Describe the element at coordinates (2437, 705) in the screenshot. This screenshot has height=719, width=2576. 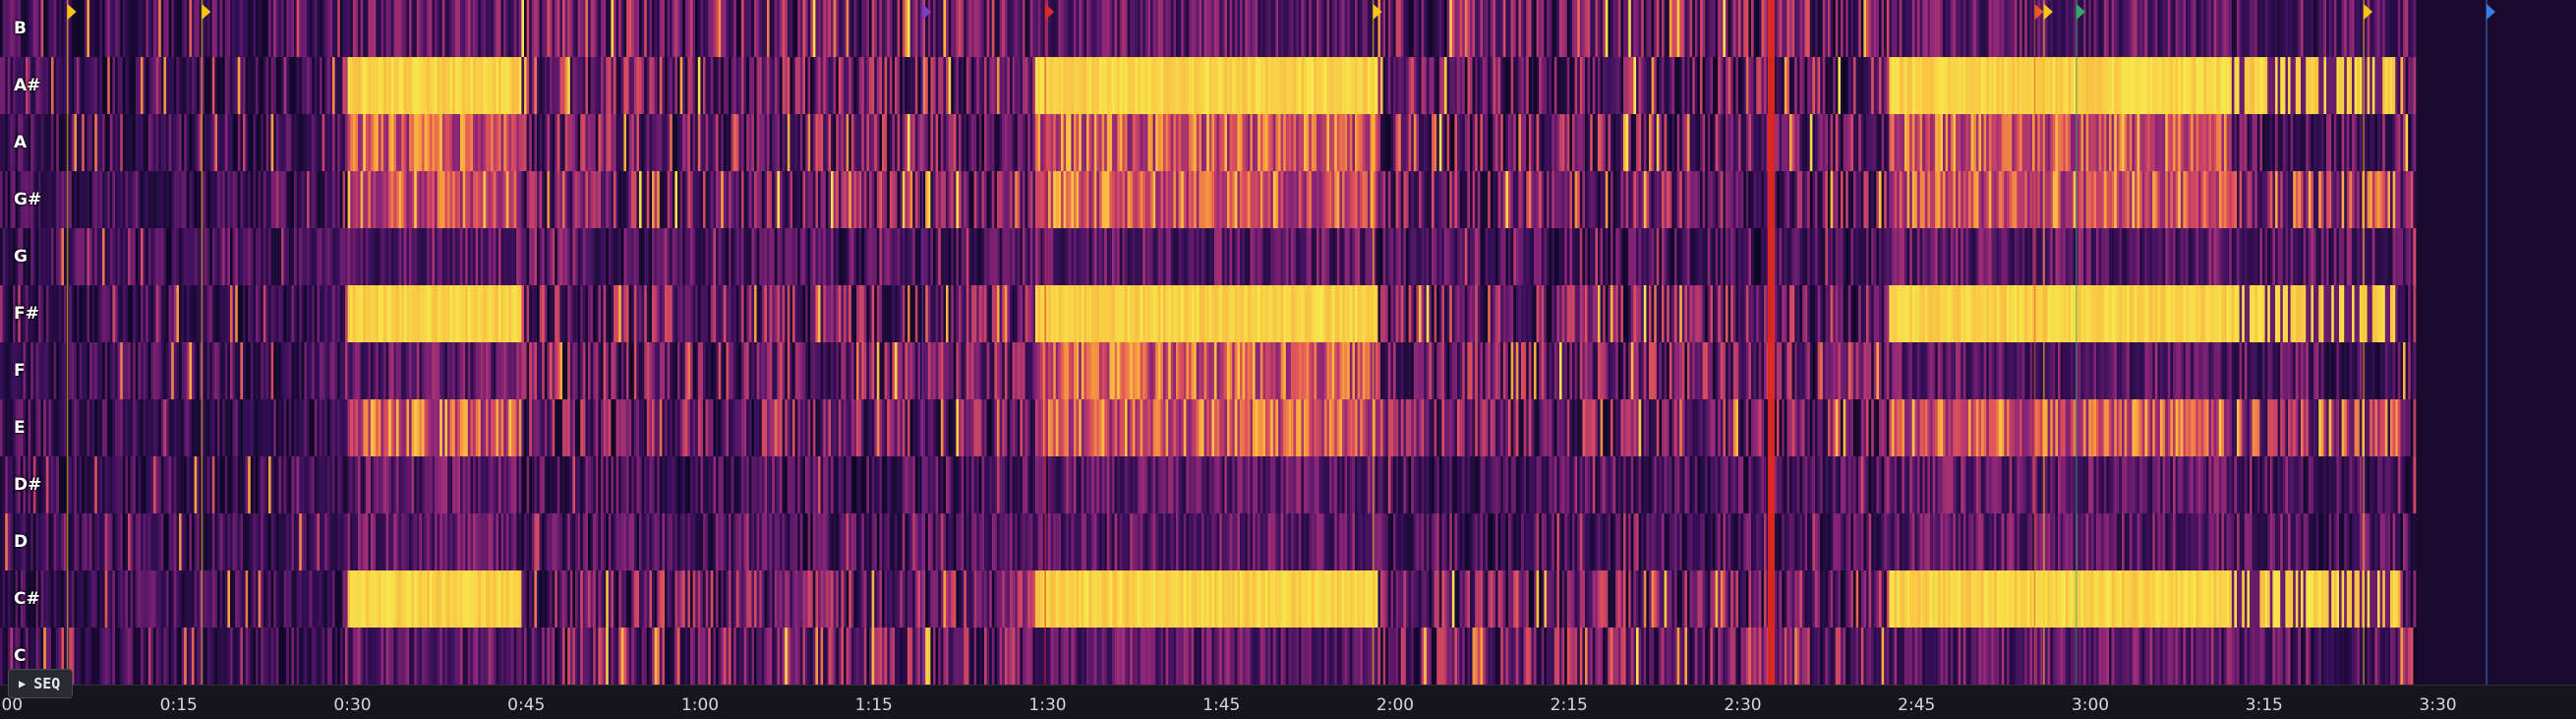
I see `timeline-tick-label: 3:30` at that location.